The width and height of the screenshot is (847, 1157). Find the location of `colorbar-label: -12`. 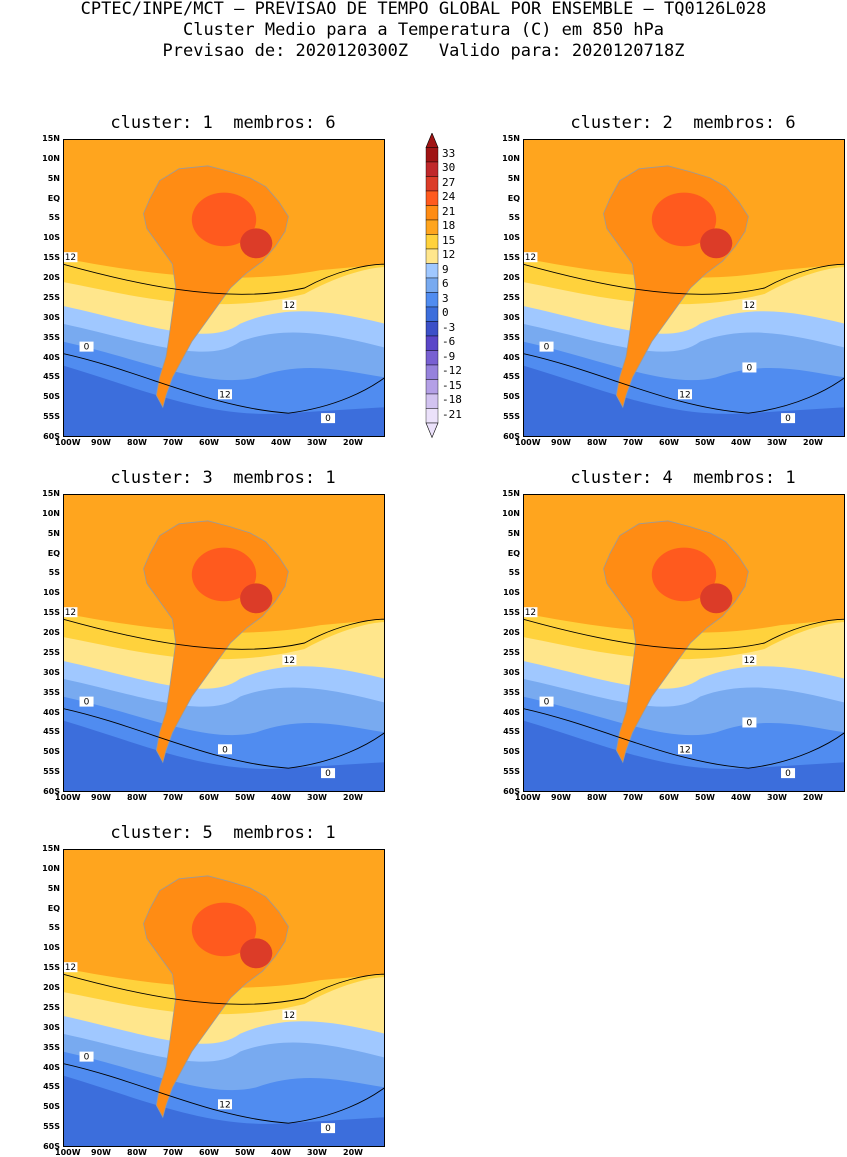

colorbar-label: -12 is located at coordinates (452, 370).